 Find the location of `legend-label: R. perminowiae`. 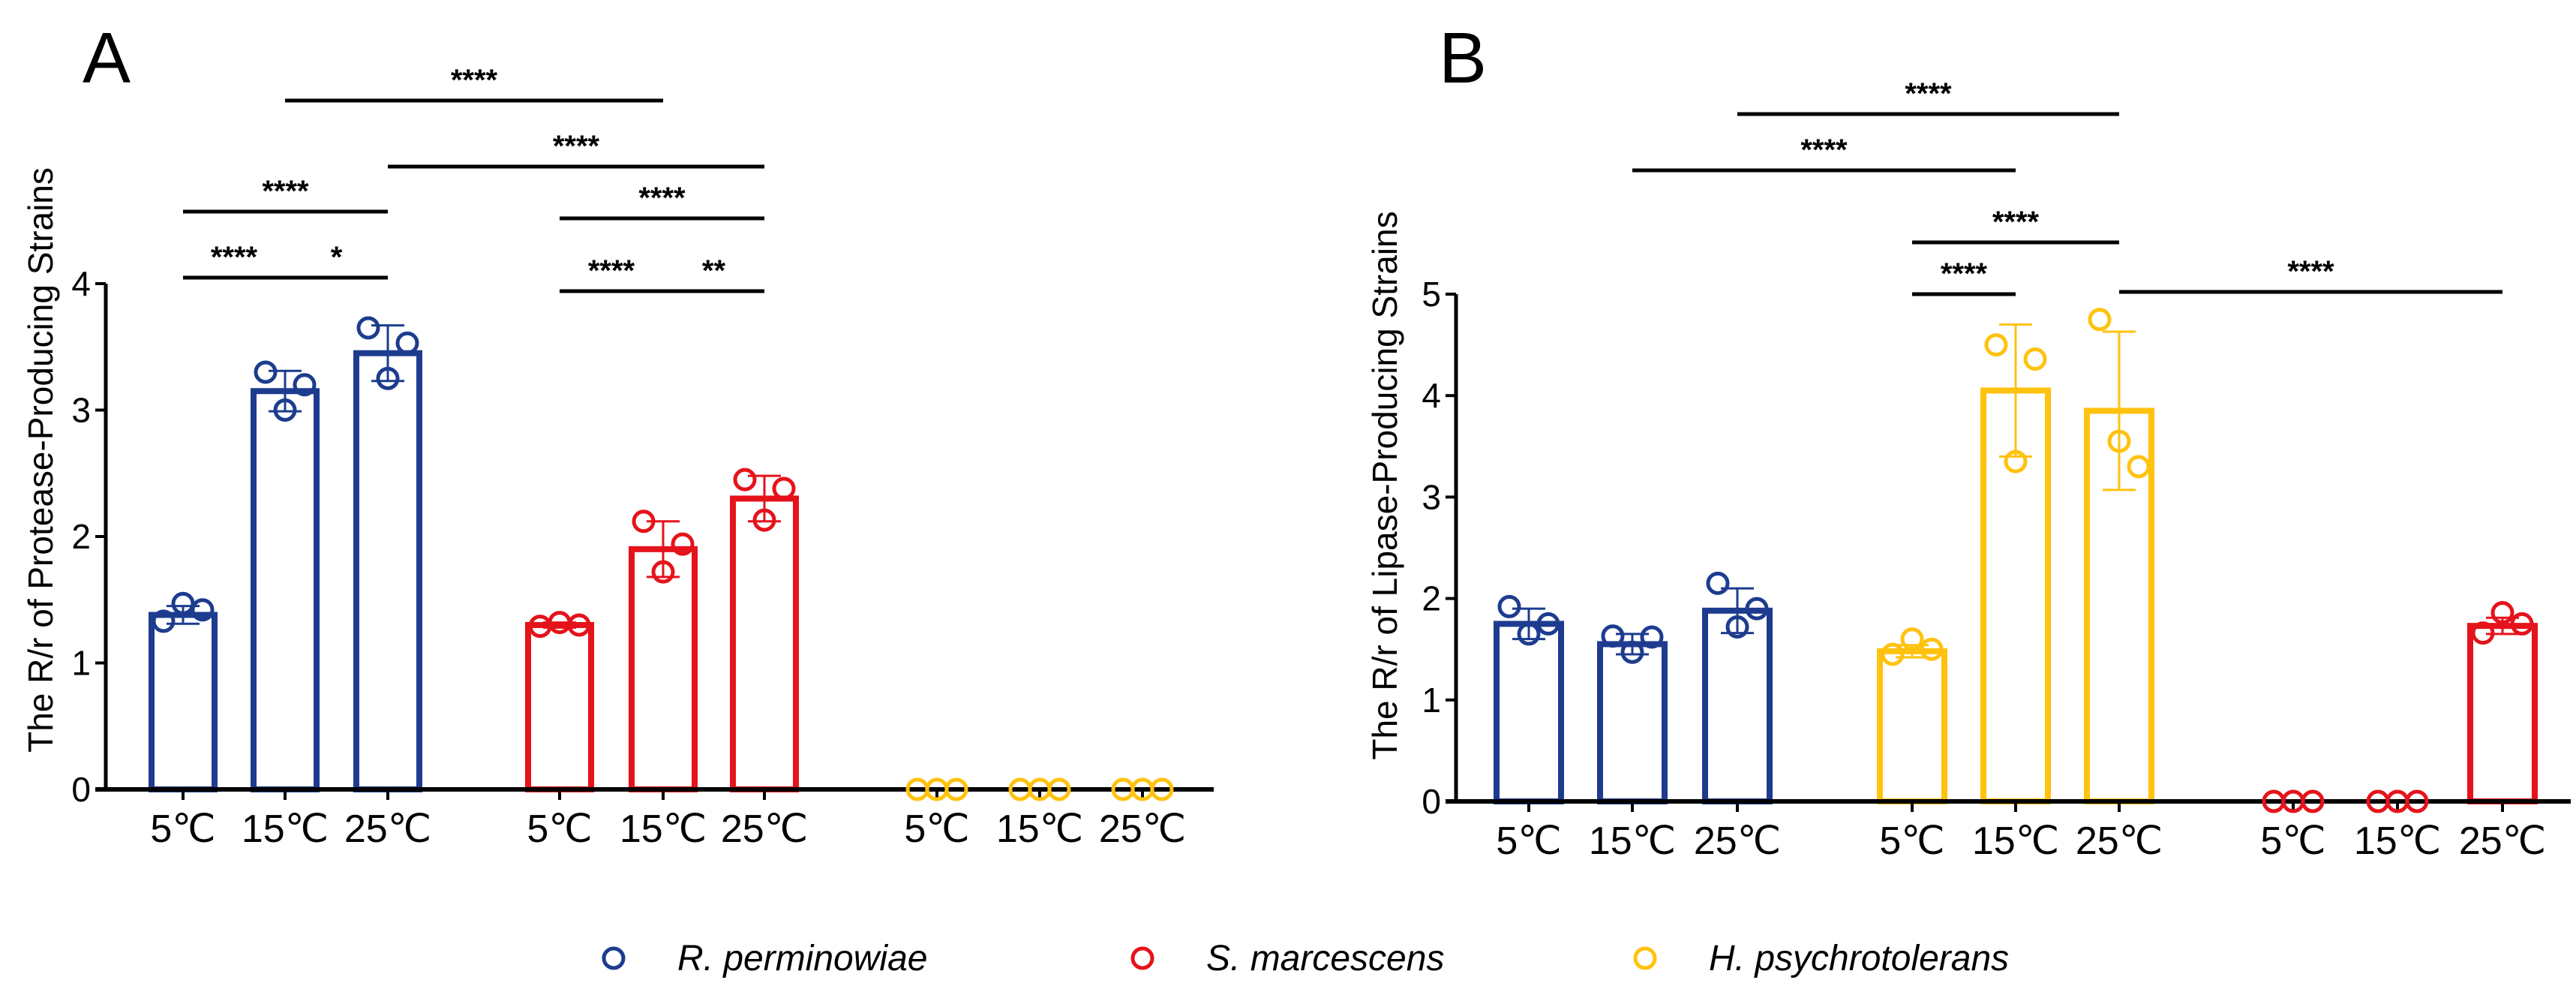

legend-label: R. perminowiae is located at coordinates (802, 959).